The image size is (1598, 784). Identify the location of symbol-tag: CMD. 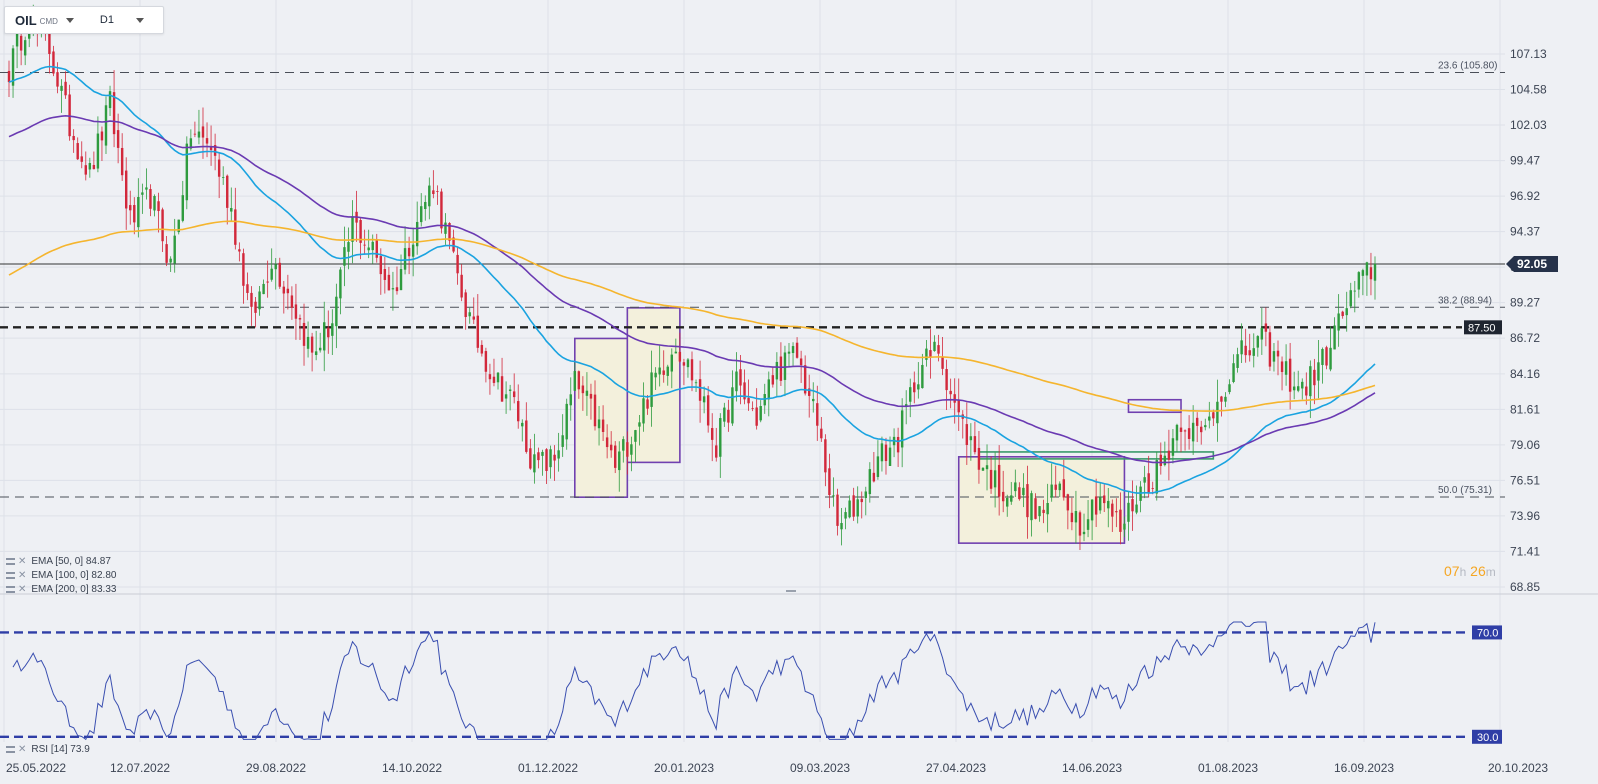
(48, 21).